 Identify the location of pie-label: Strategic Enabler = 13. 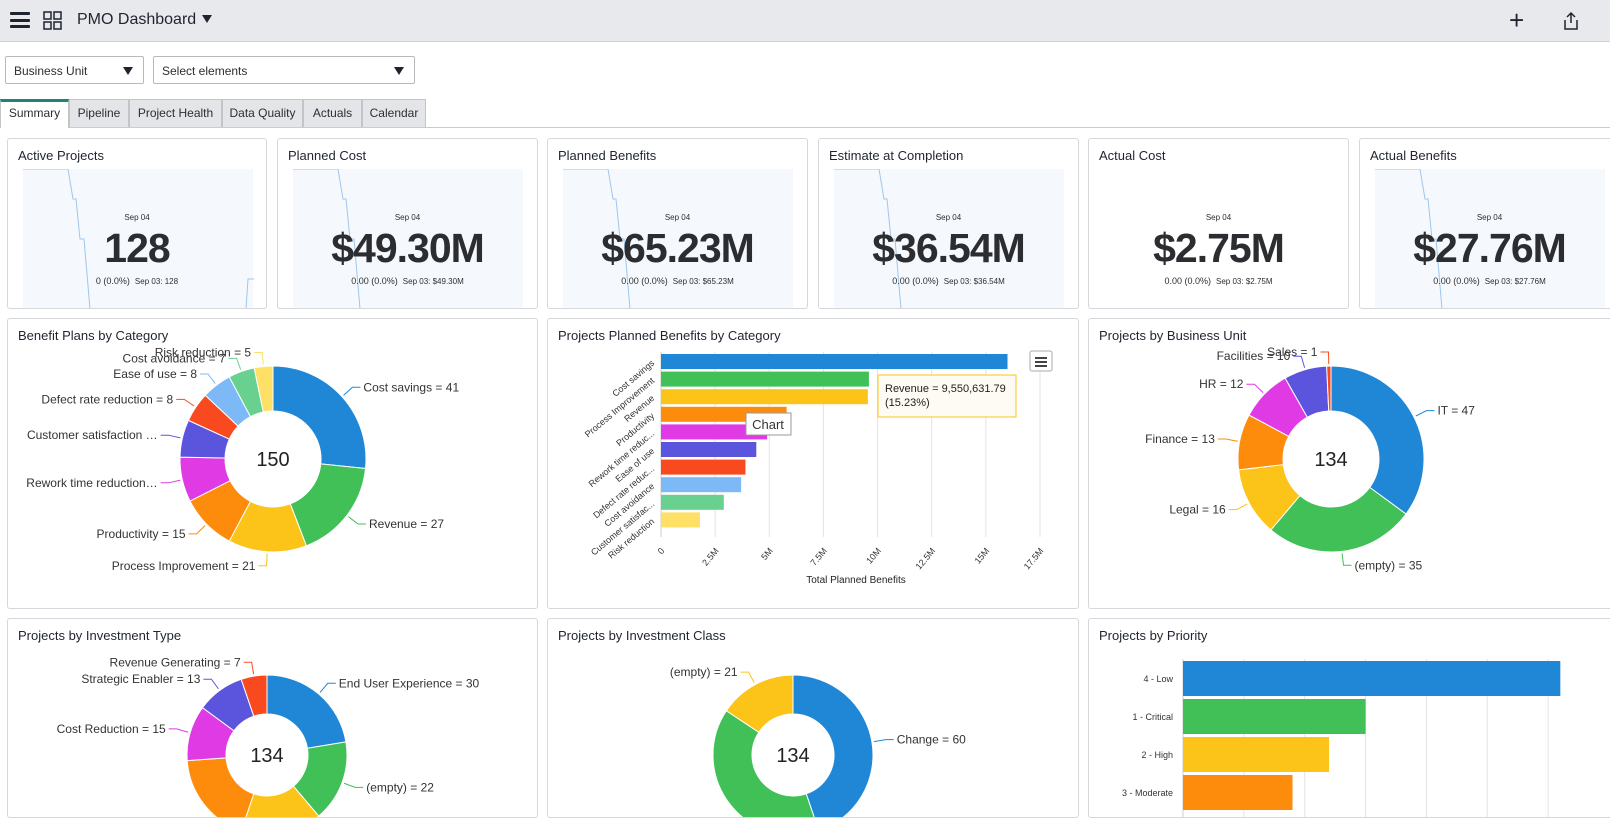
(140, 679).